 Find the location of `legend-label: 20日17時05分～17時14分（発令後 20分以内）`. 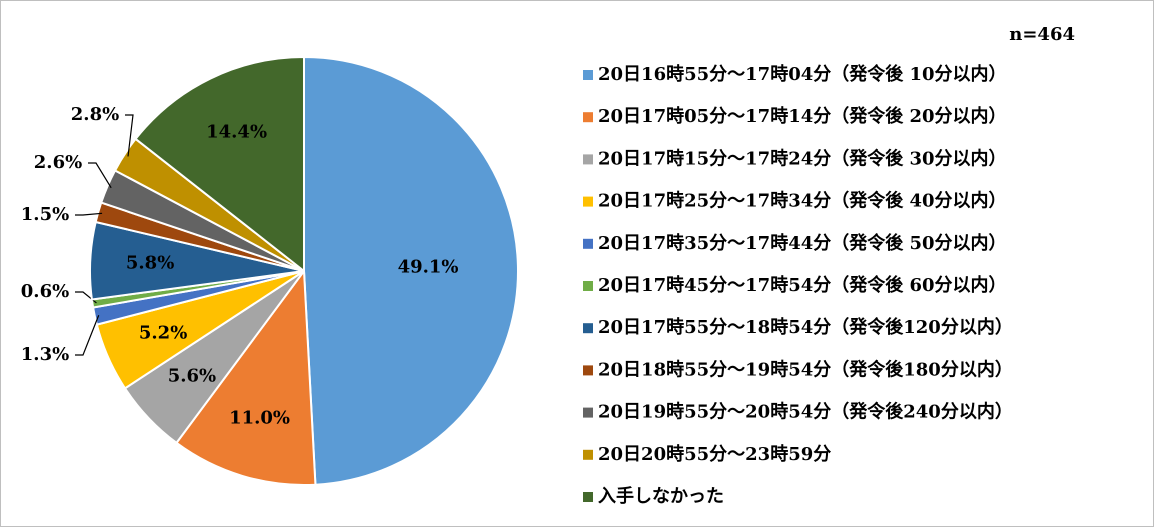

legend-label: 20日17時05分～17時14分（発令後 20分以内） is located at coordinates (802, 116).